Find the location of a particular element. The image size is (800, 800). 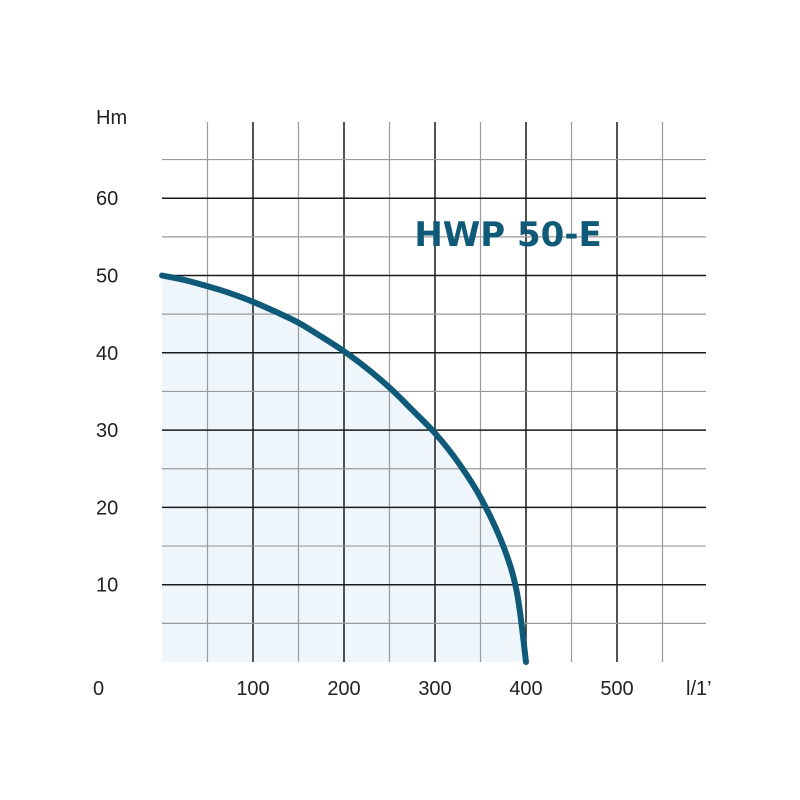

x-tick-label: 300 is located at coordinates (434, 689).